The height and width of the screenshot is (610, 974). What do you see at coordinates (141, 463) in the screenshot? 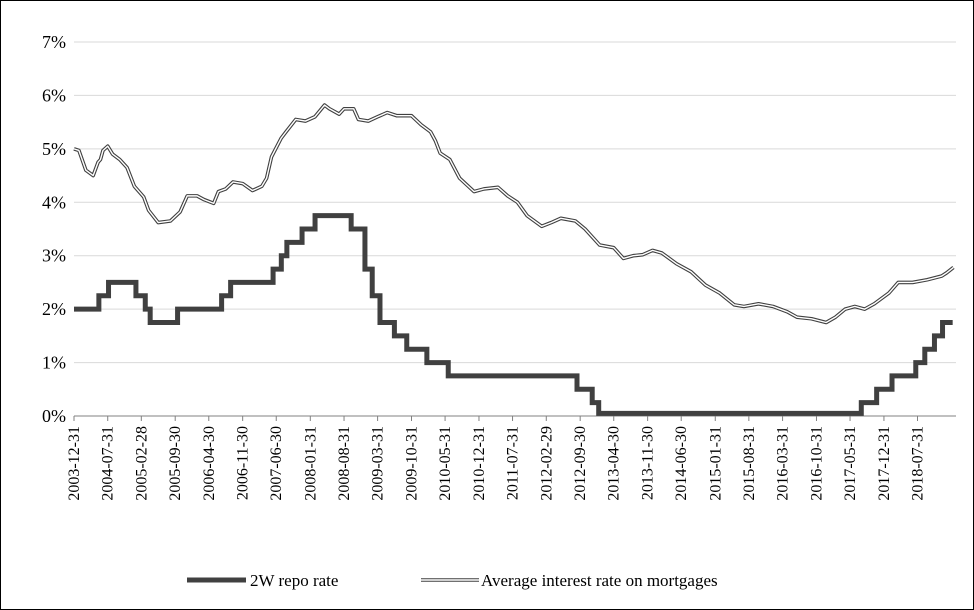
I see `x-tick-label: 2005-02-28` at bounding box center [141, 463].